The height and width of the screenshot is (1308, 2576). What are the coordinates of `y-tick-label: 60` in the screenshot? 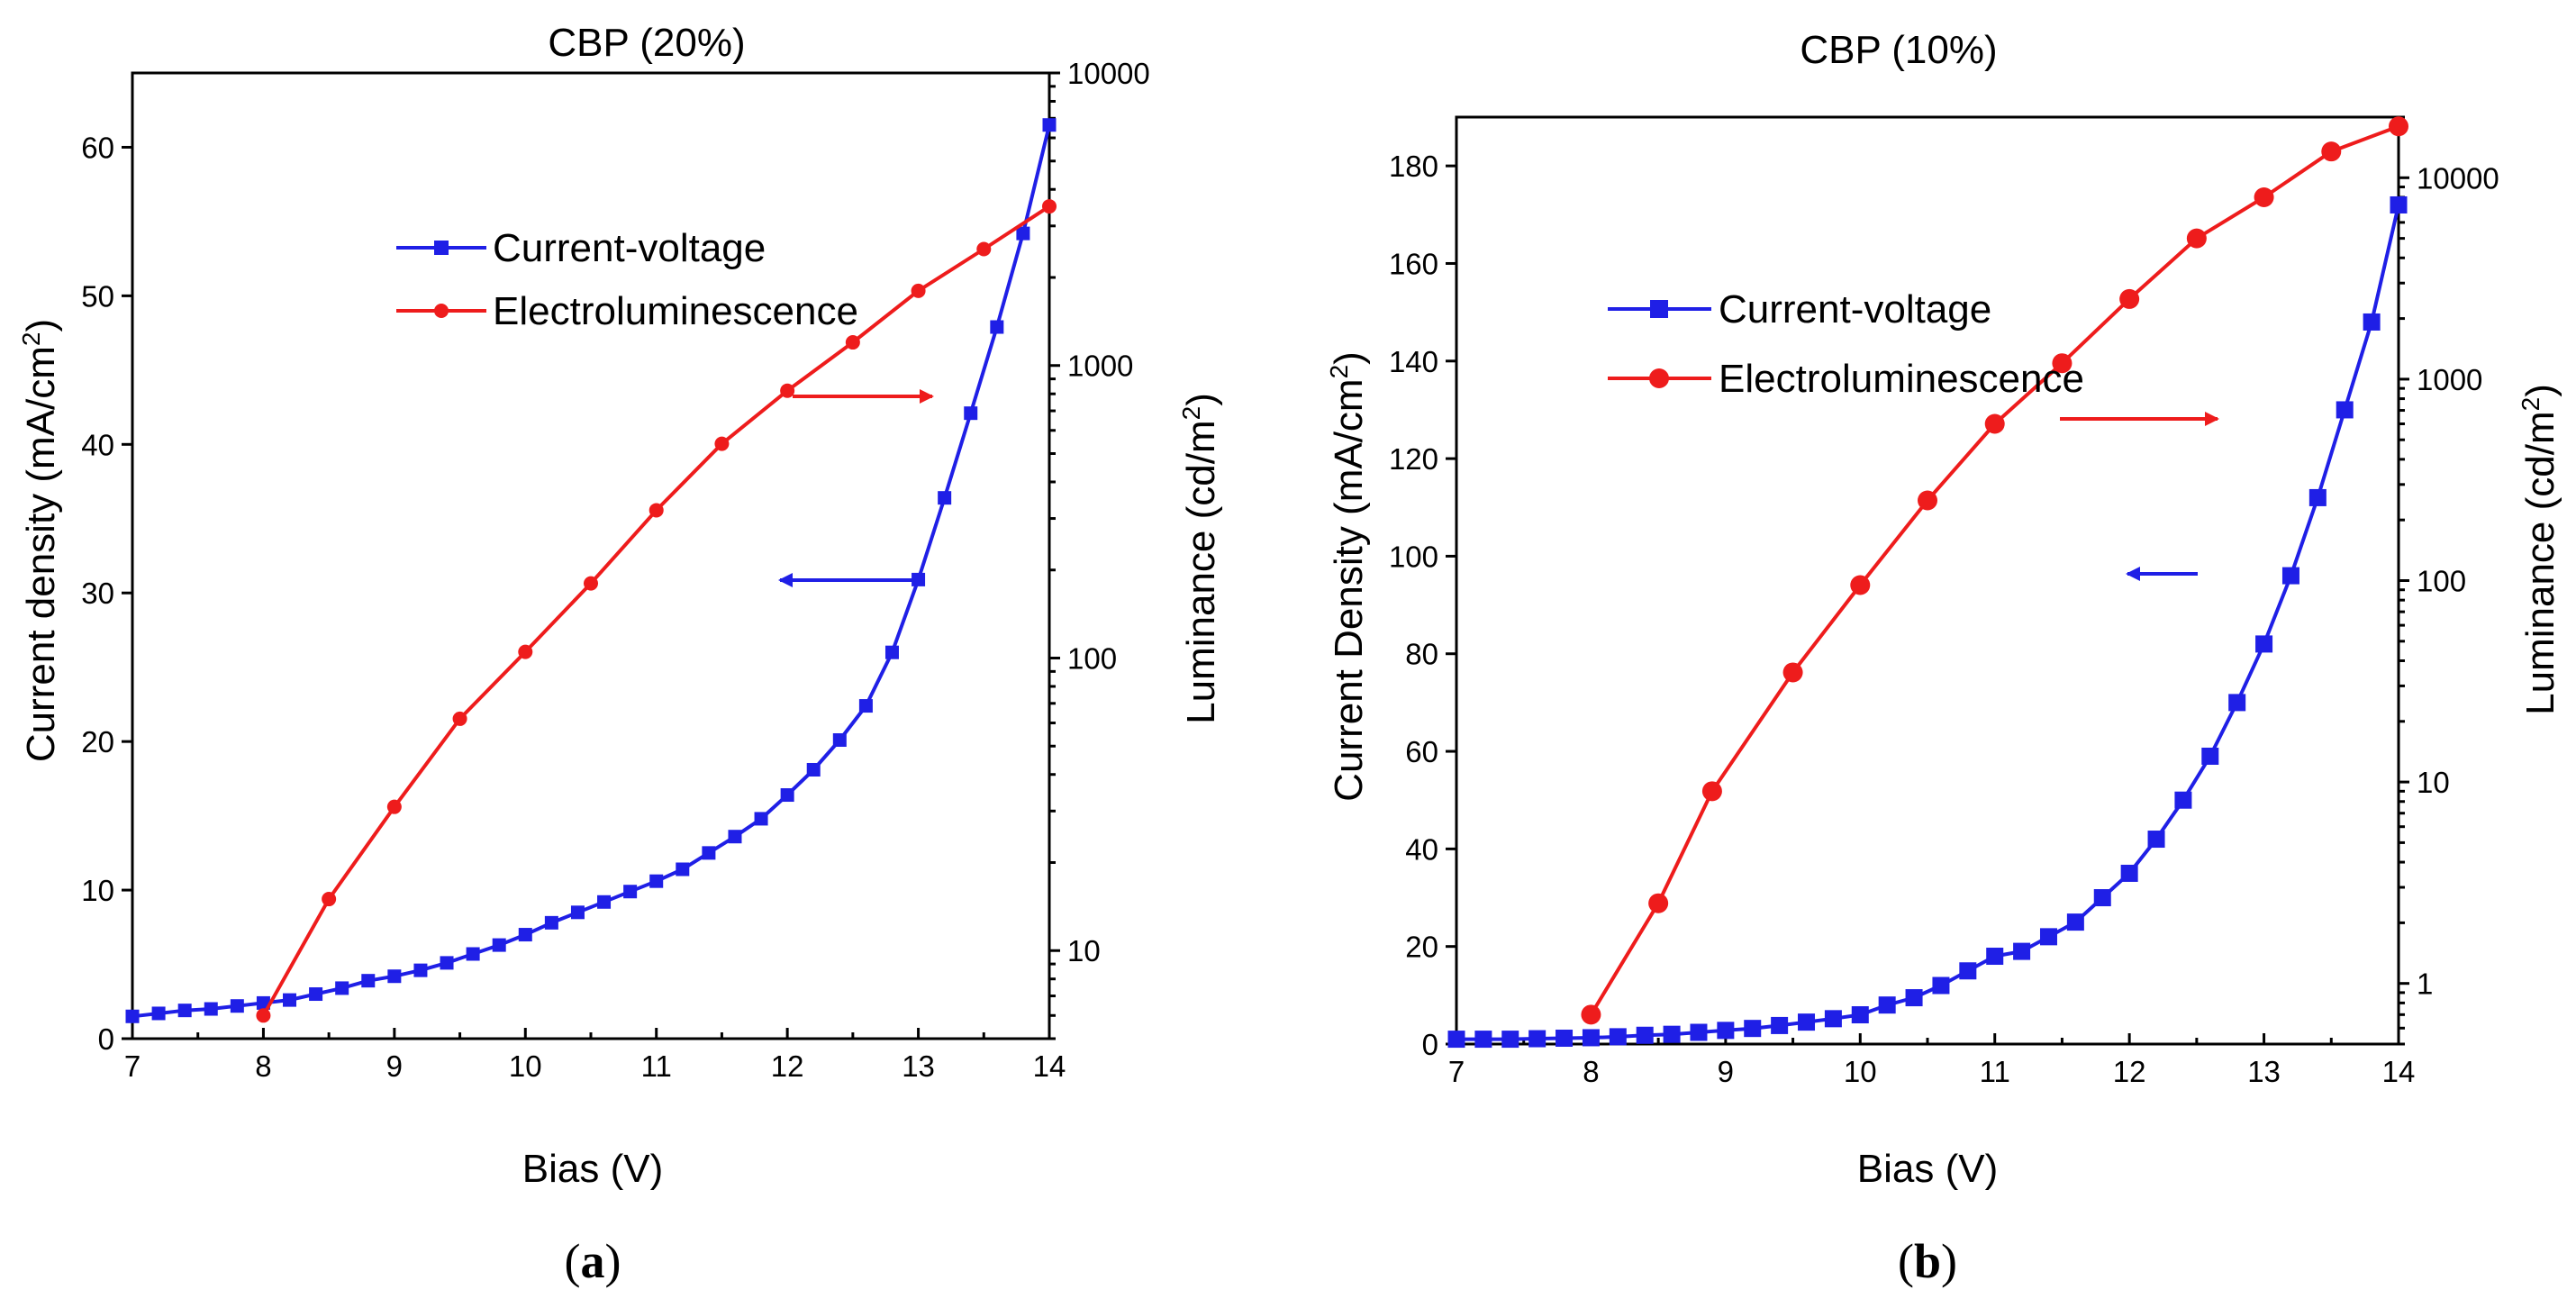 It's located at (97, 147).